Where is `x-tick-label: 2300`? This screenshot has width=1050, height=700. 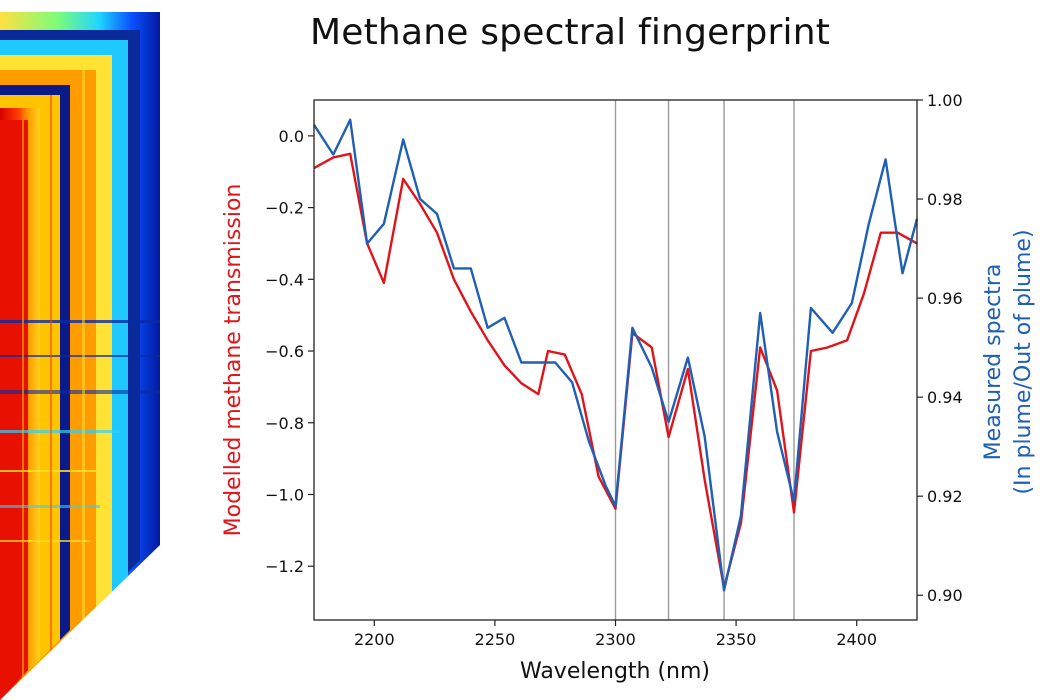
x-tick-label: 2300 is located at coordinates (615, 639).